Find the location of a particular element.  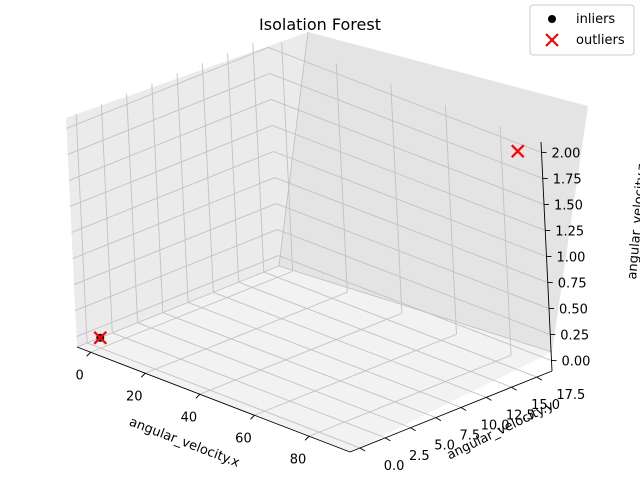

z-tick-label: 1.75 is located at coordinates (567, 179).